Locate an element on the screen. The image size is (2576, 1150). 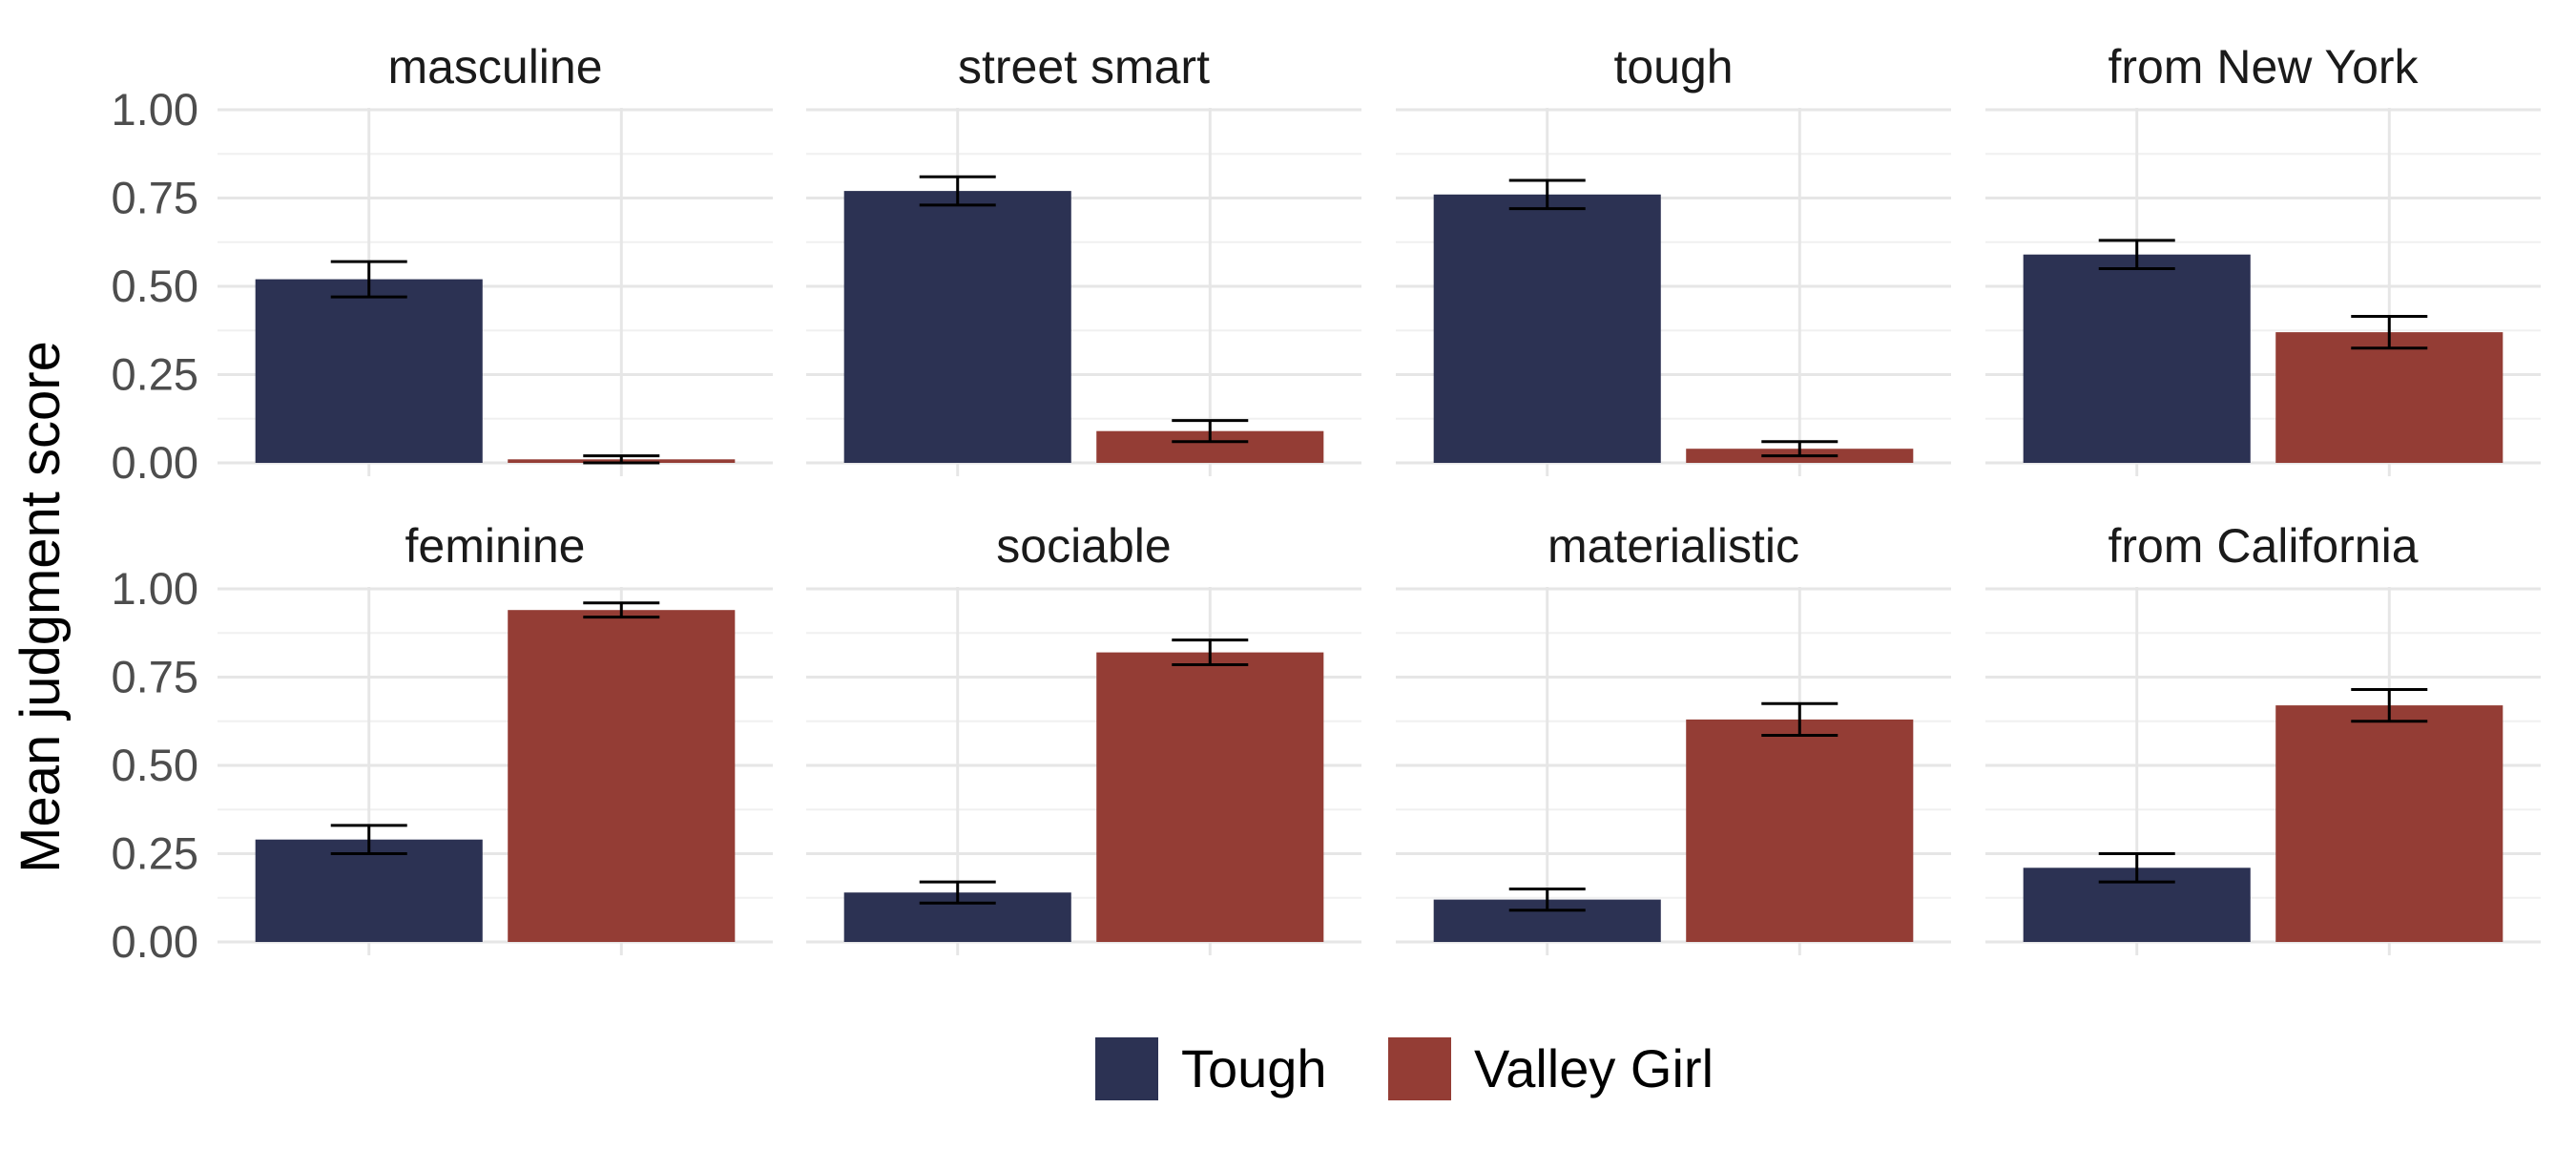
legend: Tough Valley Girl is located at coordinates (1404, 1068).